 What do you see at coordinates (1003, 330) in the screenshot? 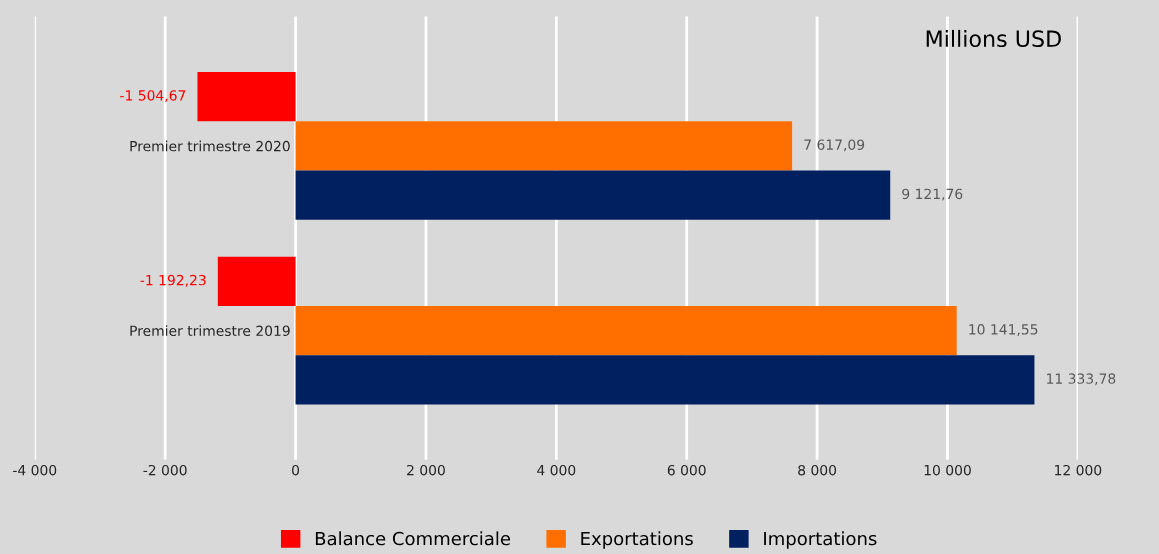
I see `data-label: 10 141,55` at bounding box center [1003, 330].